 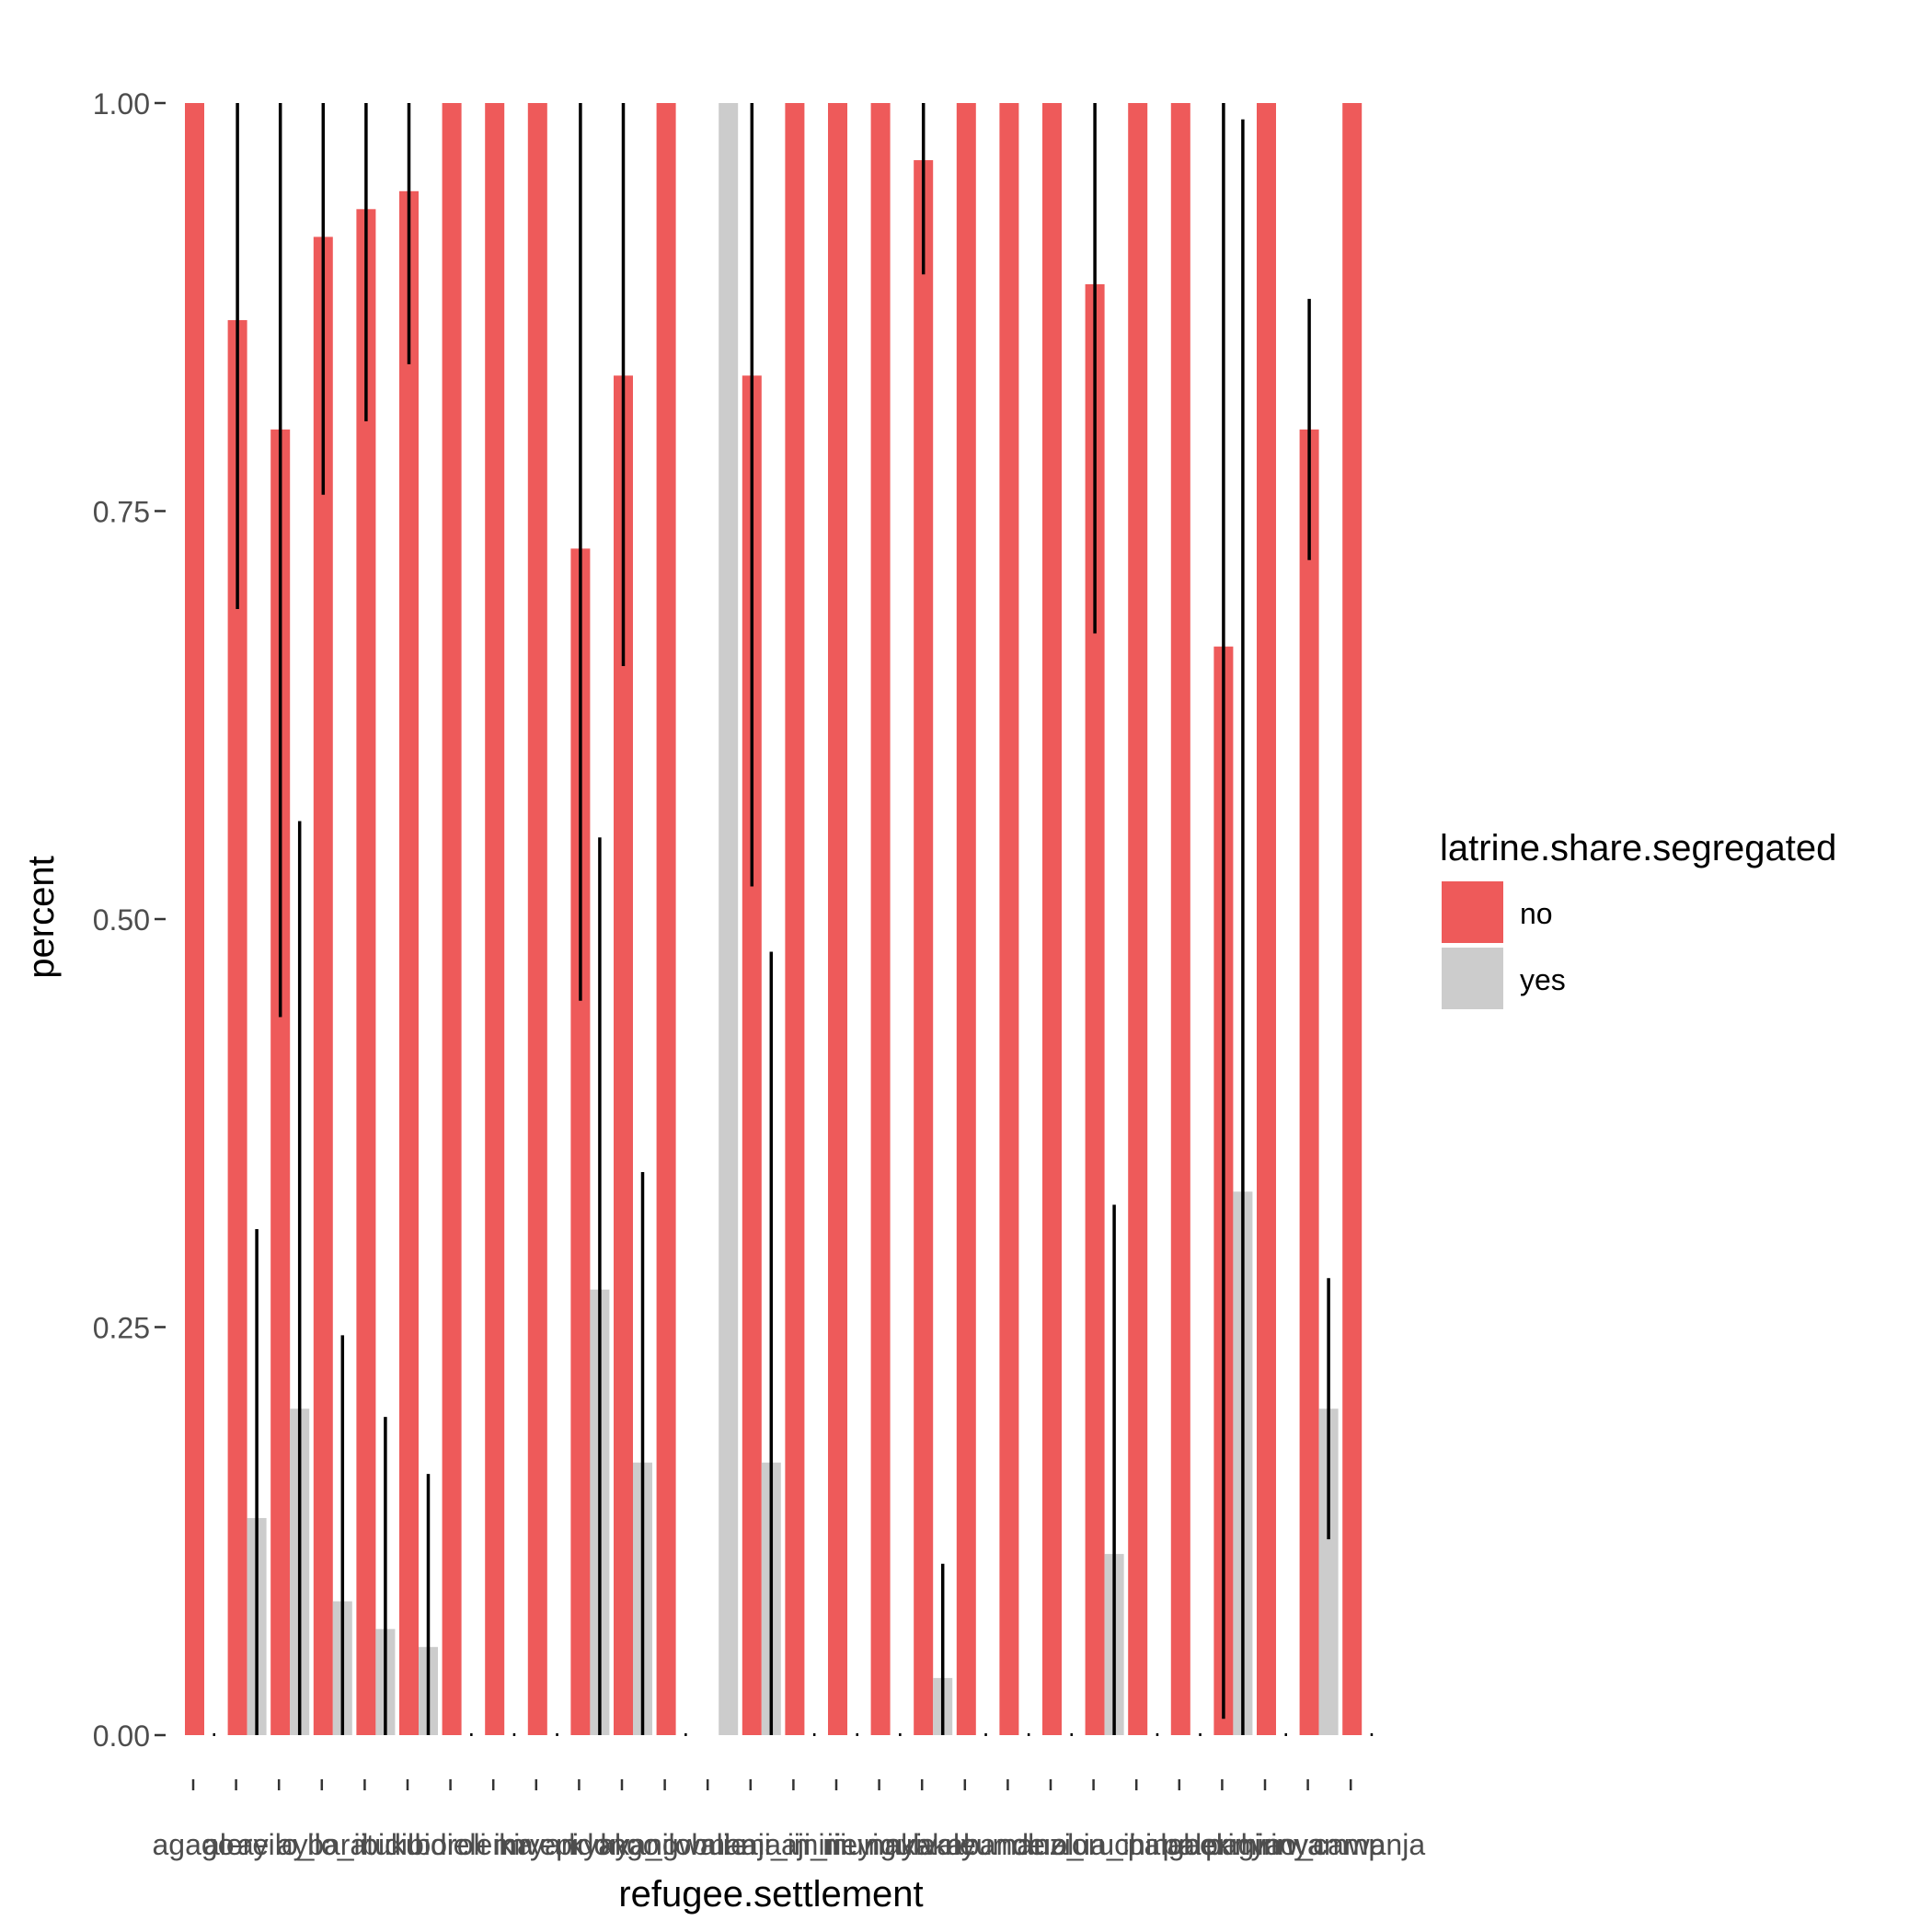 I want to click on legend-key-no, so click(x=1472, y=912).